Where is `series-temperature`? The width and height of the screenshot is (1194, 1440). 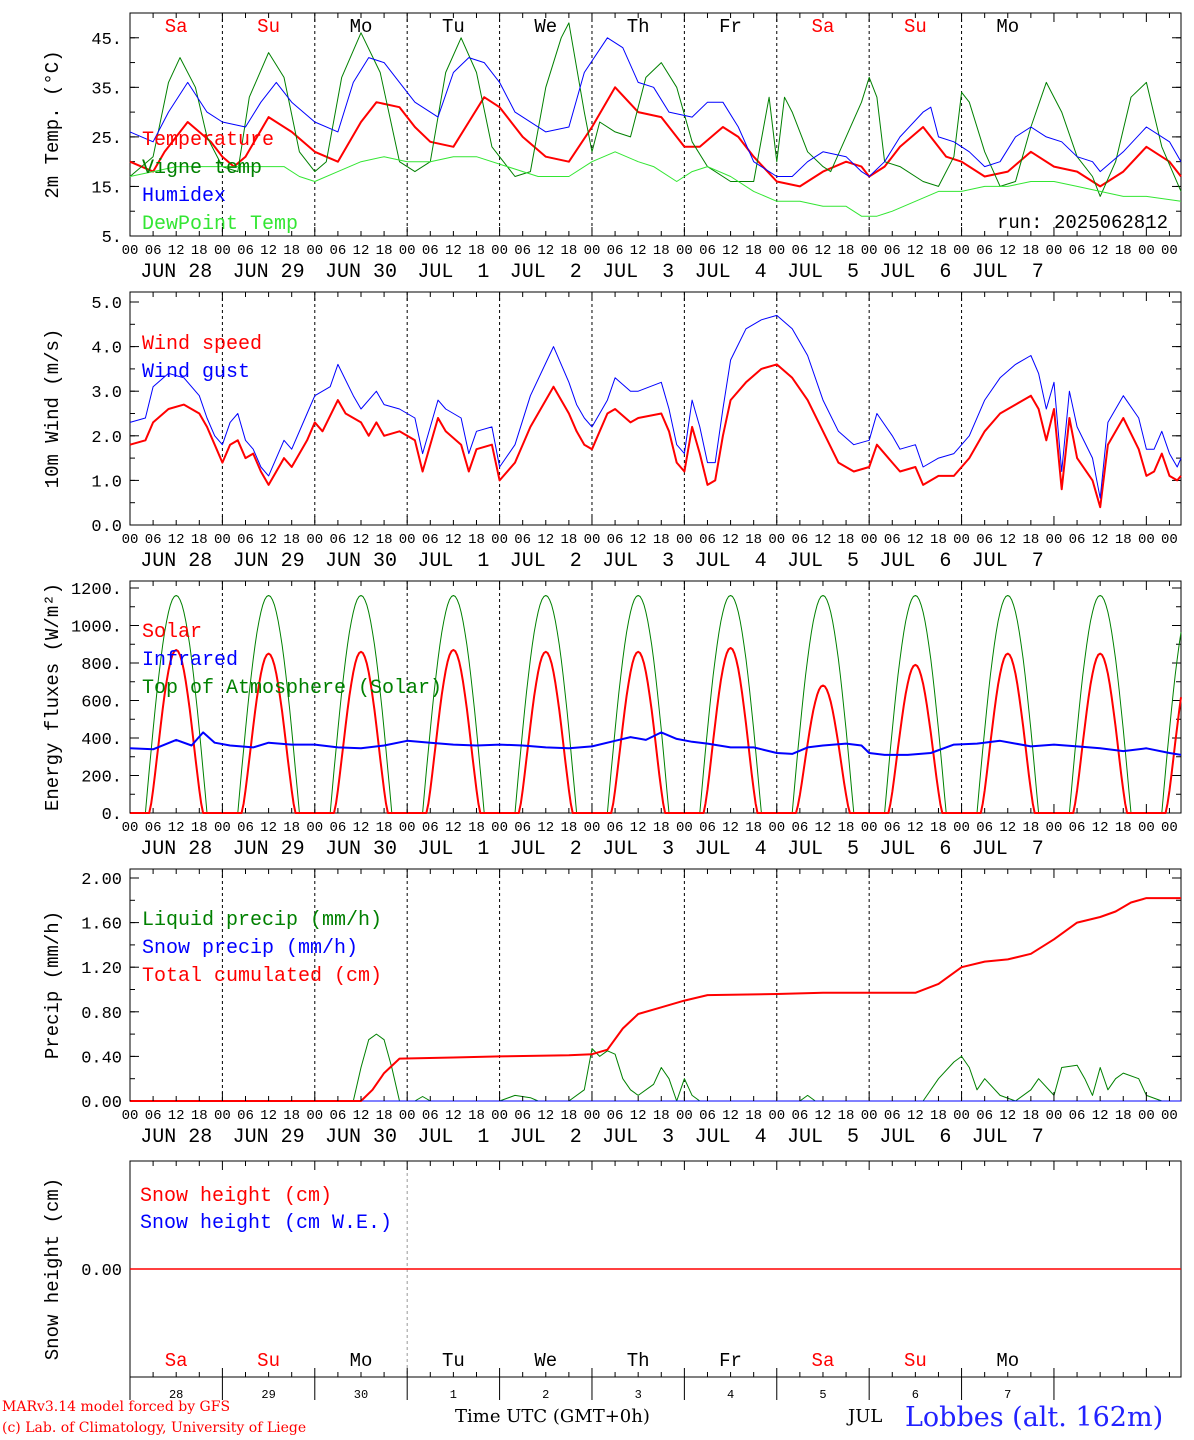 series-temperature is located at coordinates (655, 137).